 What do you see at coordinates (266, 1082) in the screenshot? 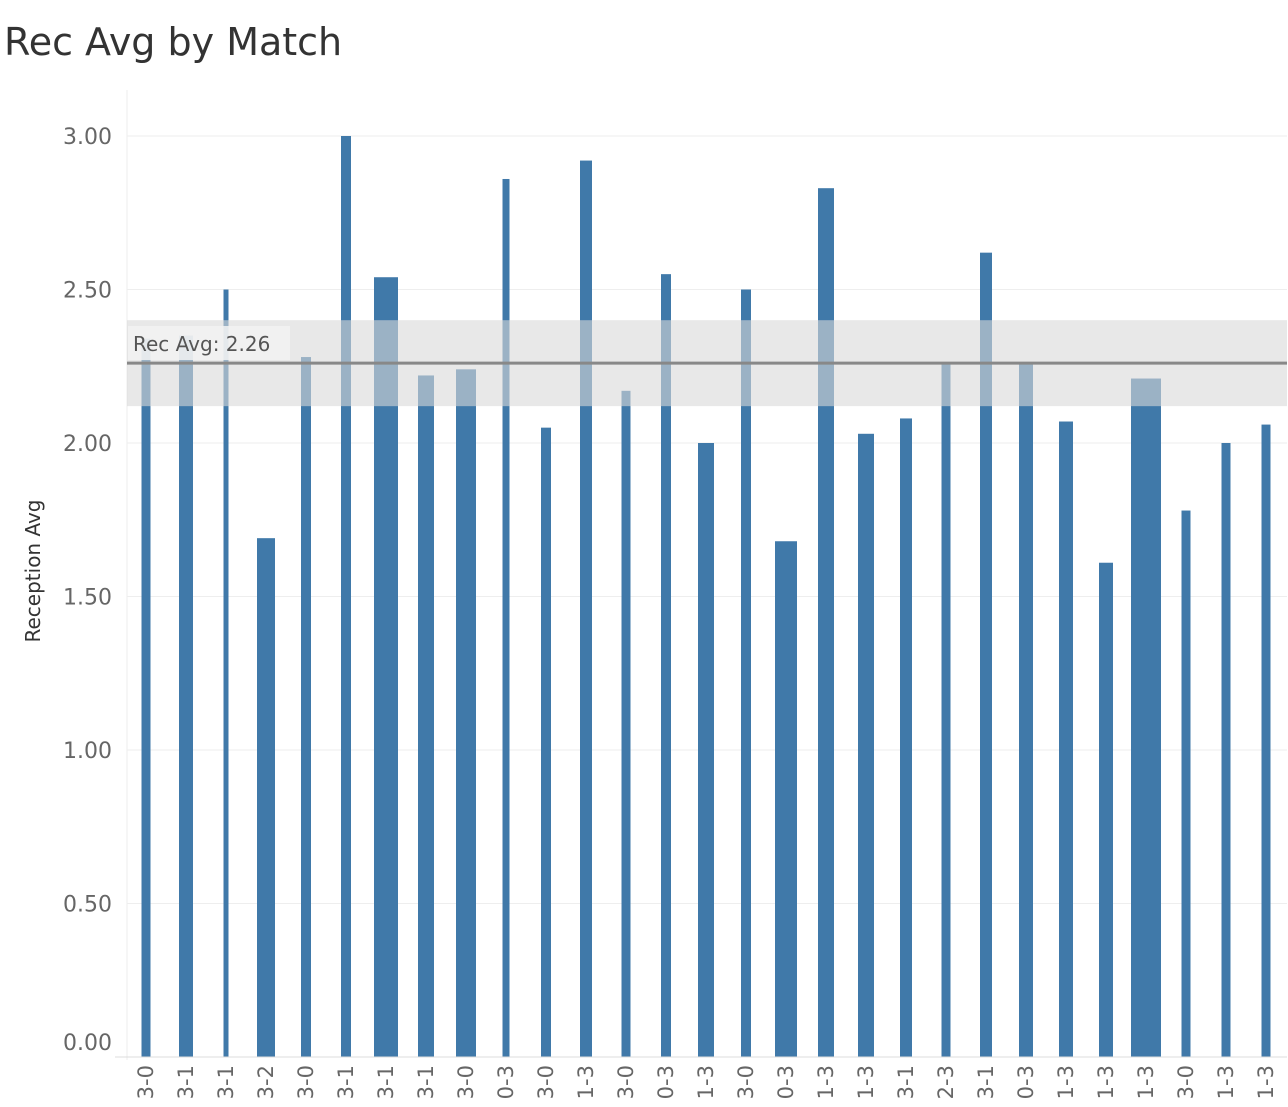
I see `x-tick-label: 3-2` at bounding box center [266, 1082].